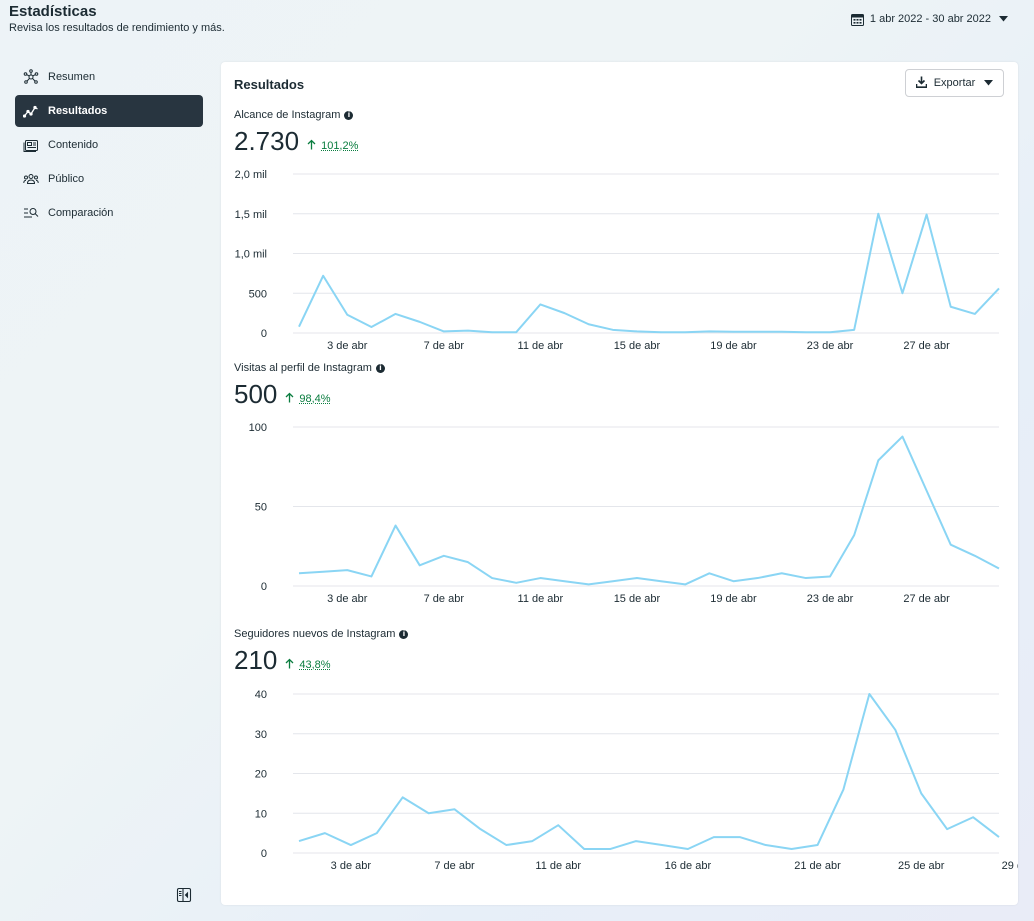  I want to click on sidebar-item-contenido: Contenido, so click(109, 145).